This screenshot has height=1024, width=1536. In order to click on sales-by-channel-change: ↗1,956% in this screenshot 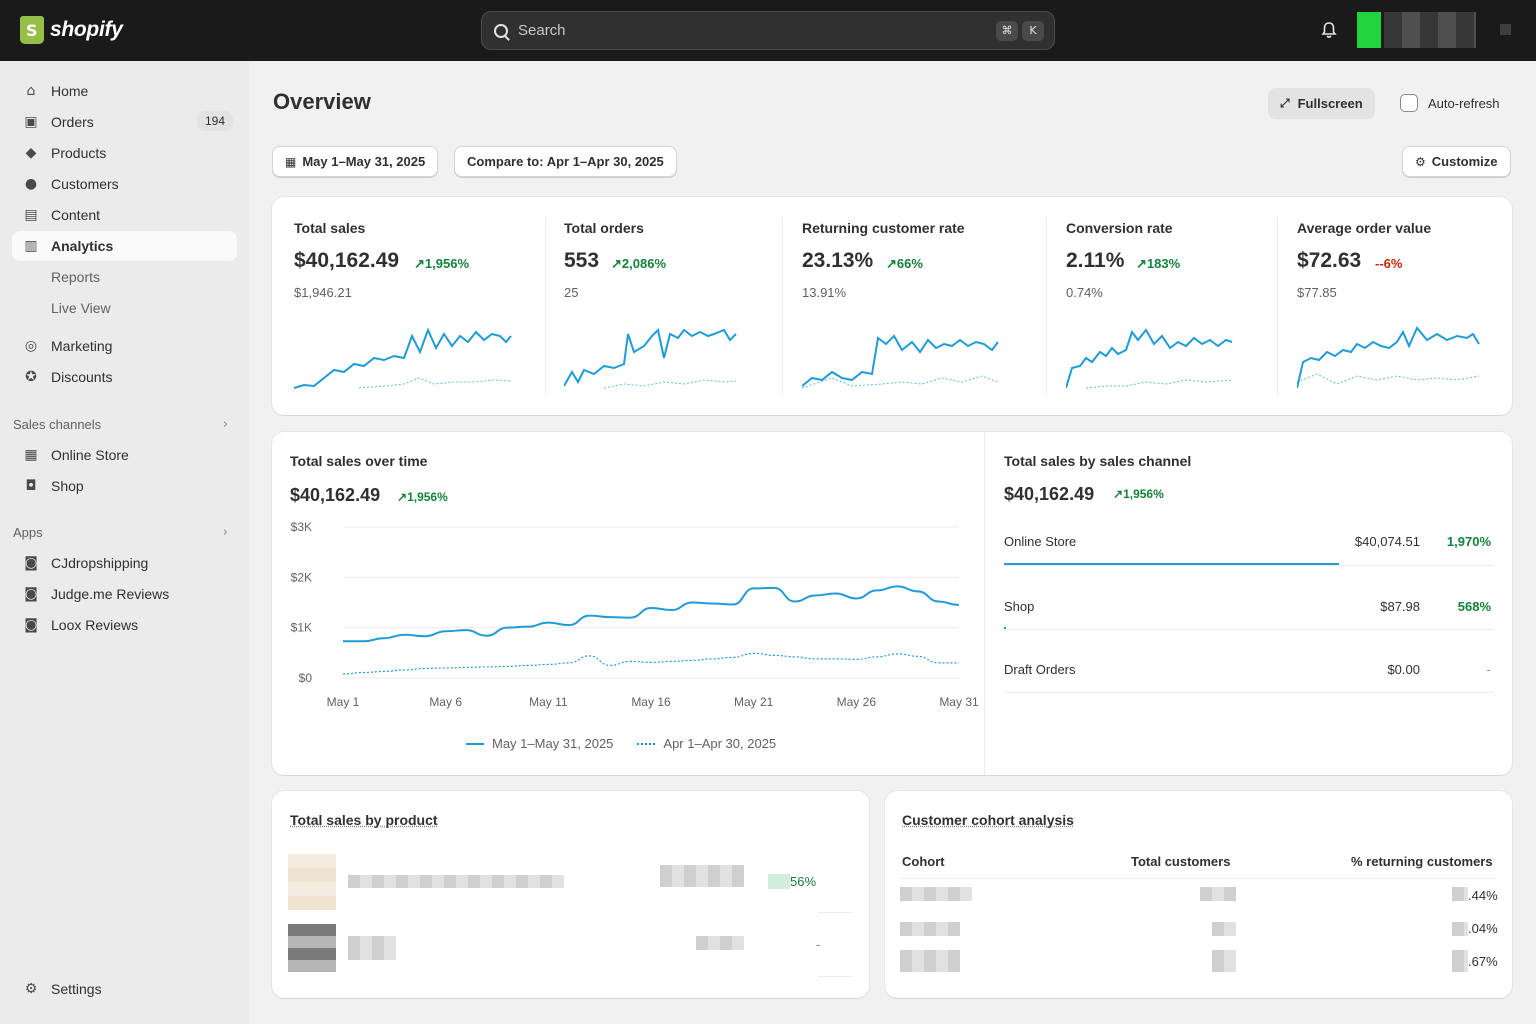, I will do `click(1138, 494)`.